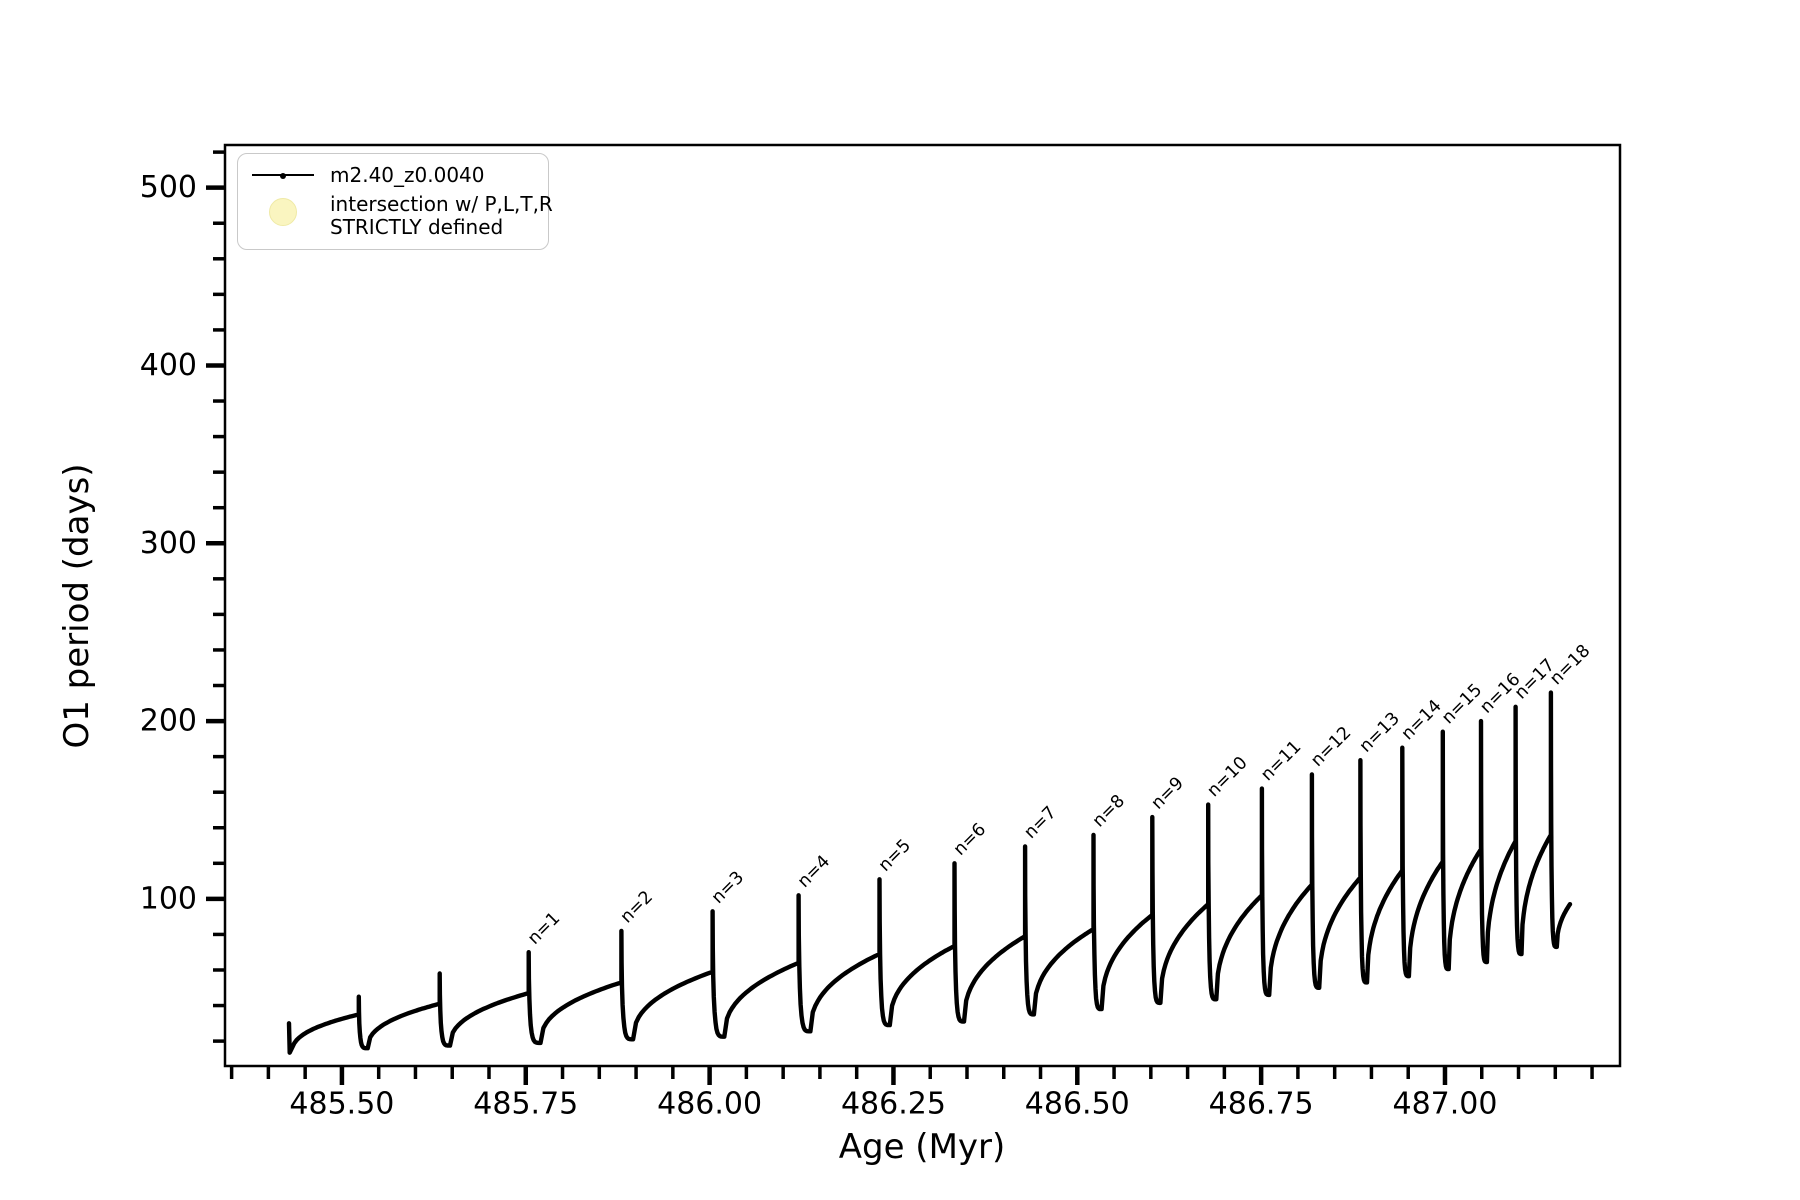 Image resolution: width=1800 pixels, height=1200 pixels. I want to click on x-tick-label: 486.50, so click(1077, 1104).